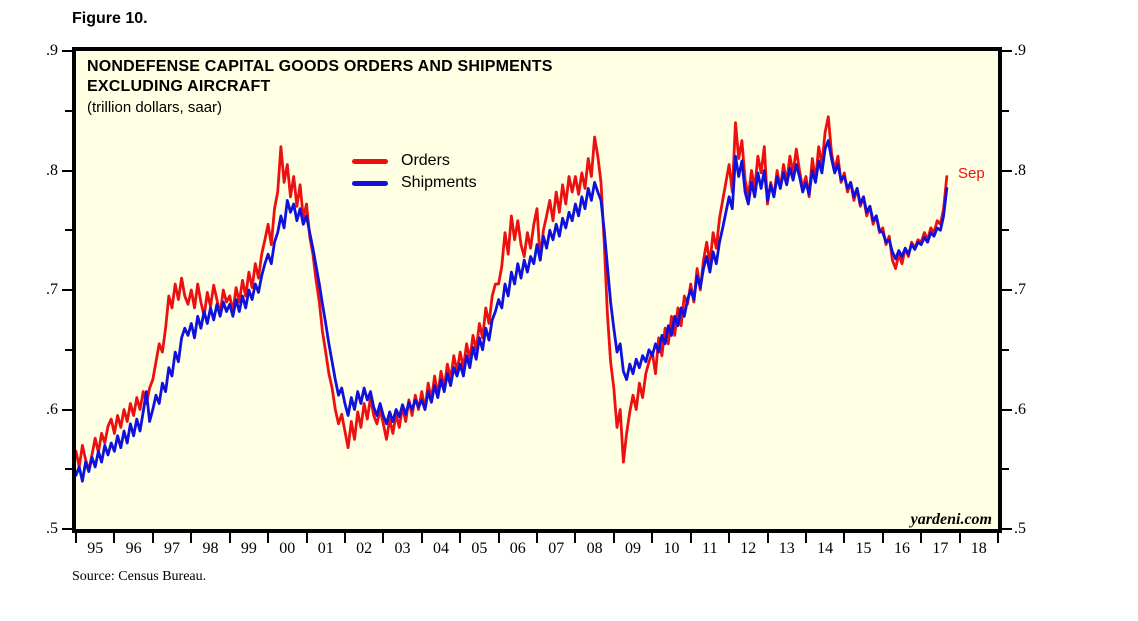  I want to click on legend: Orders Shipments, so click(414, 172).